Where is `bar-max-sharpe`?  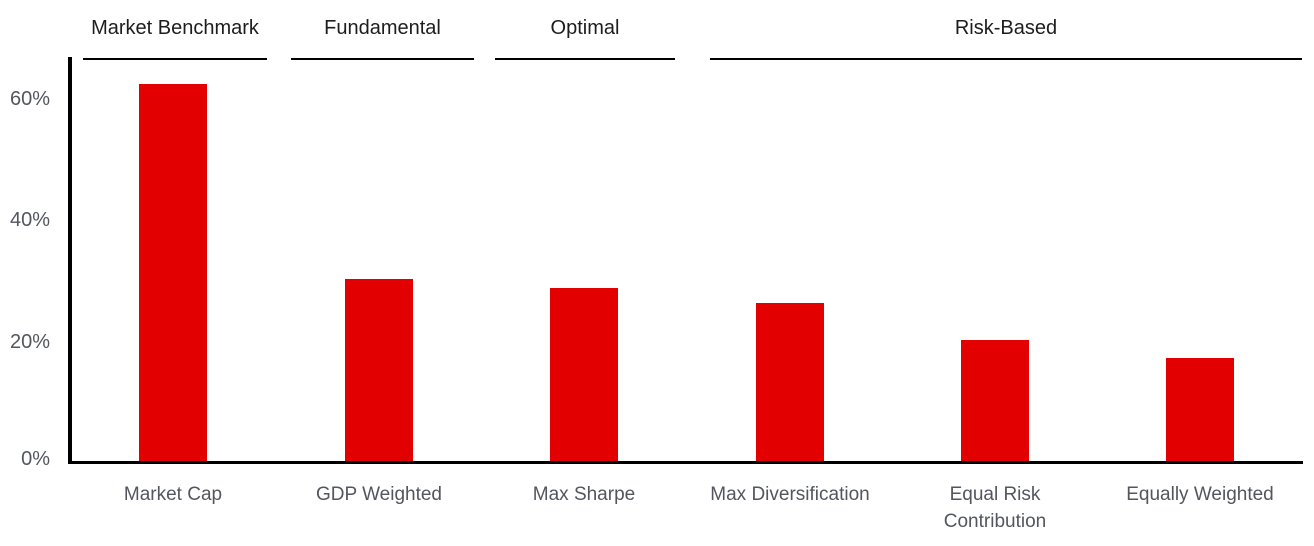
bar-max-sharpe is located at coordinates (584, 374).